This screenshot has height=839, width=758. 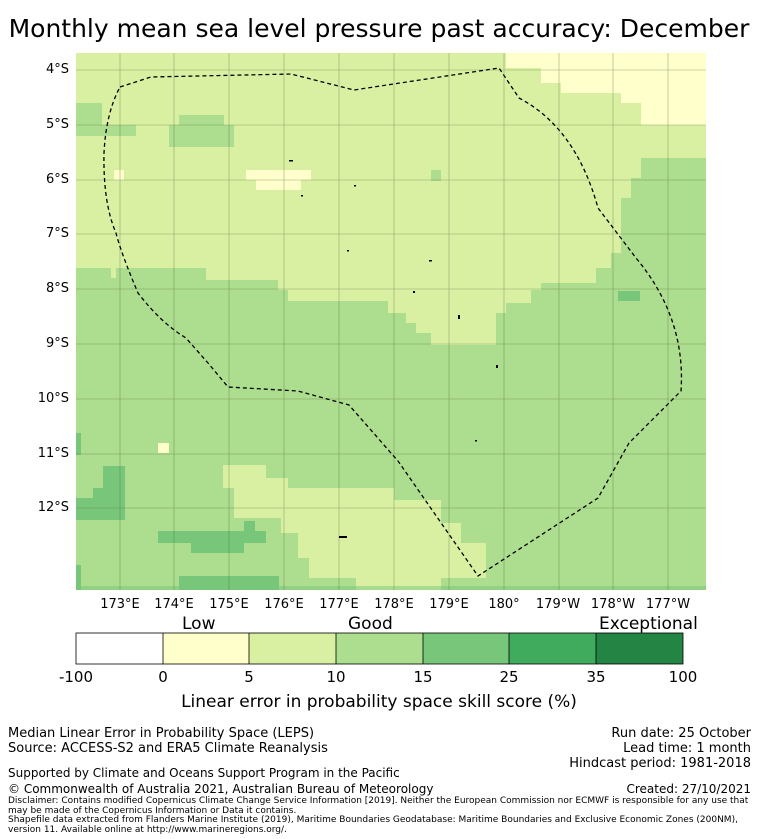 What do you see at coordinates (201, 136) in the screenshot?
I see `region-good-w4` at bounding box center [201, 136].